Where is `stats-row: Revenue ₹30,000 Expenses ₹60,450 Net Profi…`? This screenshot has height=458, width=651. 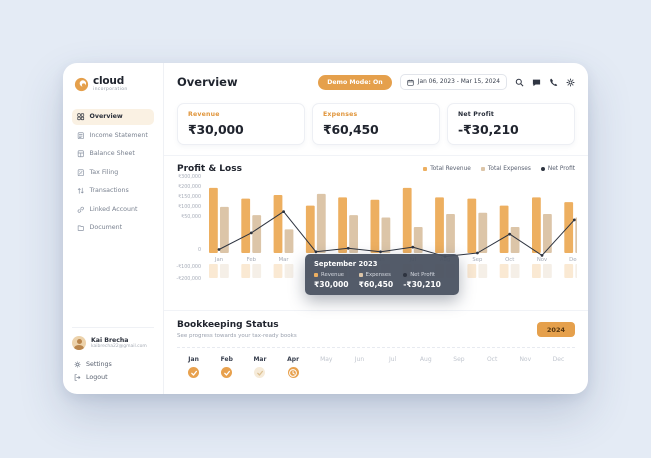 stats-row: Revenue ₹30,000 Expenses ₹60,450 Net Profi… is located at coordinates (376, 128).